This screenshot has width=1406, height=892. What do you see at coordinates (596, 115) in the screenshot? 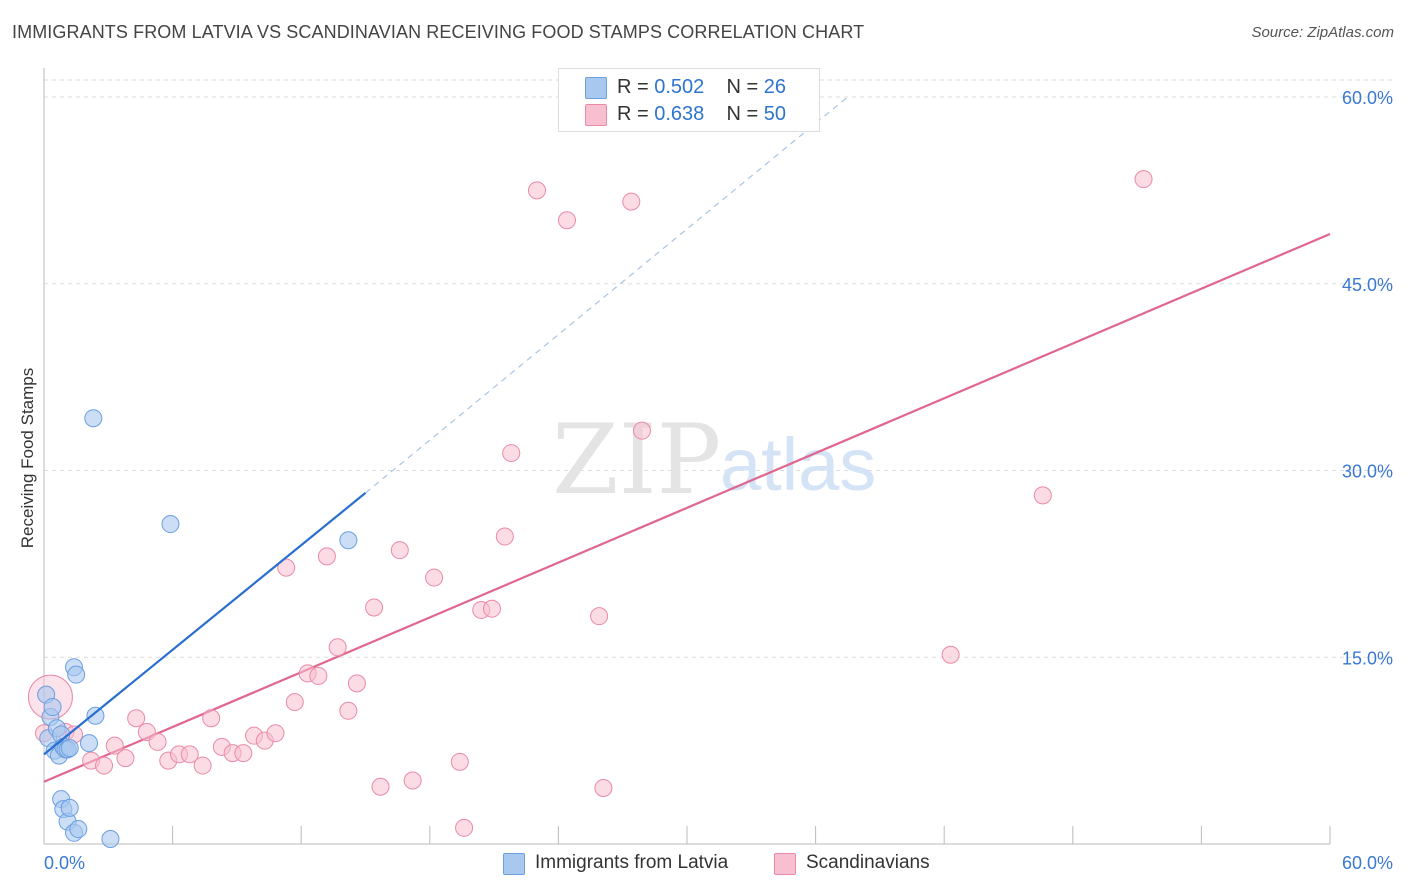
I see `scandinavian-swatch` at bounding box center [596, 115].